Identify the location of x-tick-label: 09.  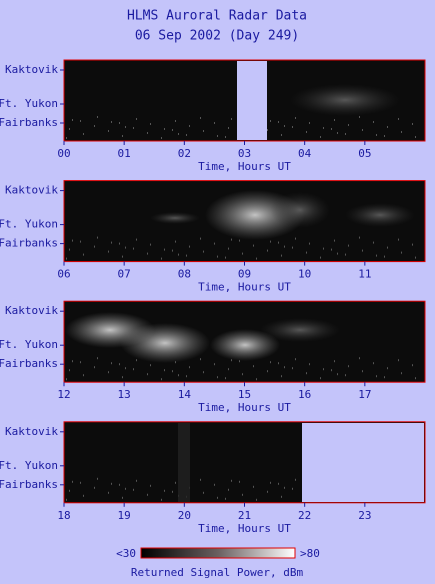
(244, 274).